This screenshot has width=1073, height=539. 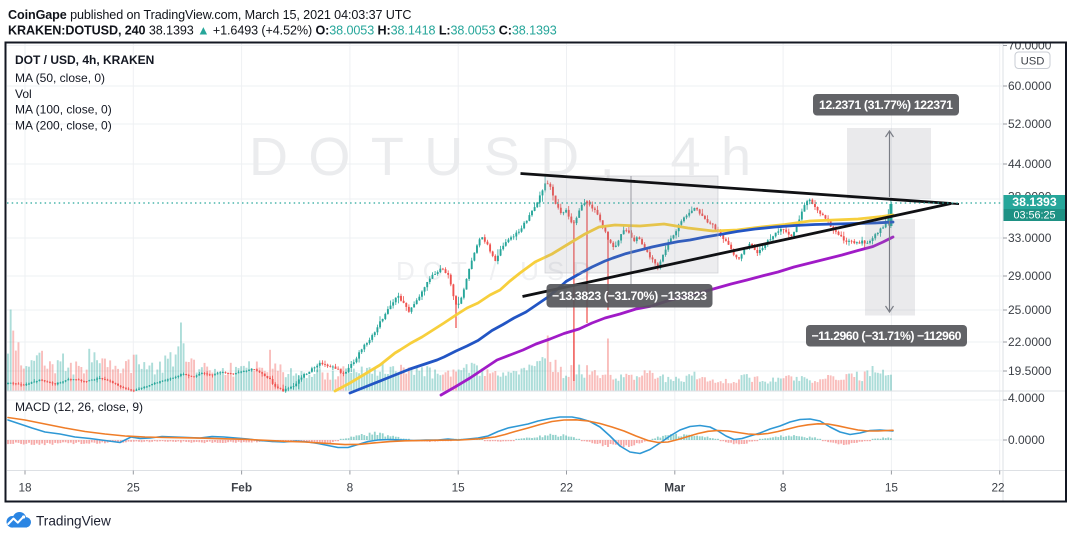 What do you see at coordinates (1030, 164) in the screenshot?
I see `svg-text: 44.0000` at bounding box center [1030, 164].